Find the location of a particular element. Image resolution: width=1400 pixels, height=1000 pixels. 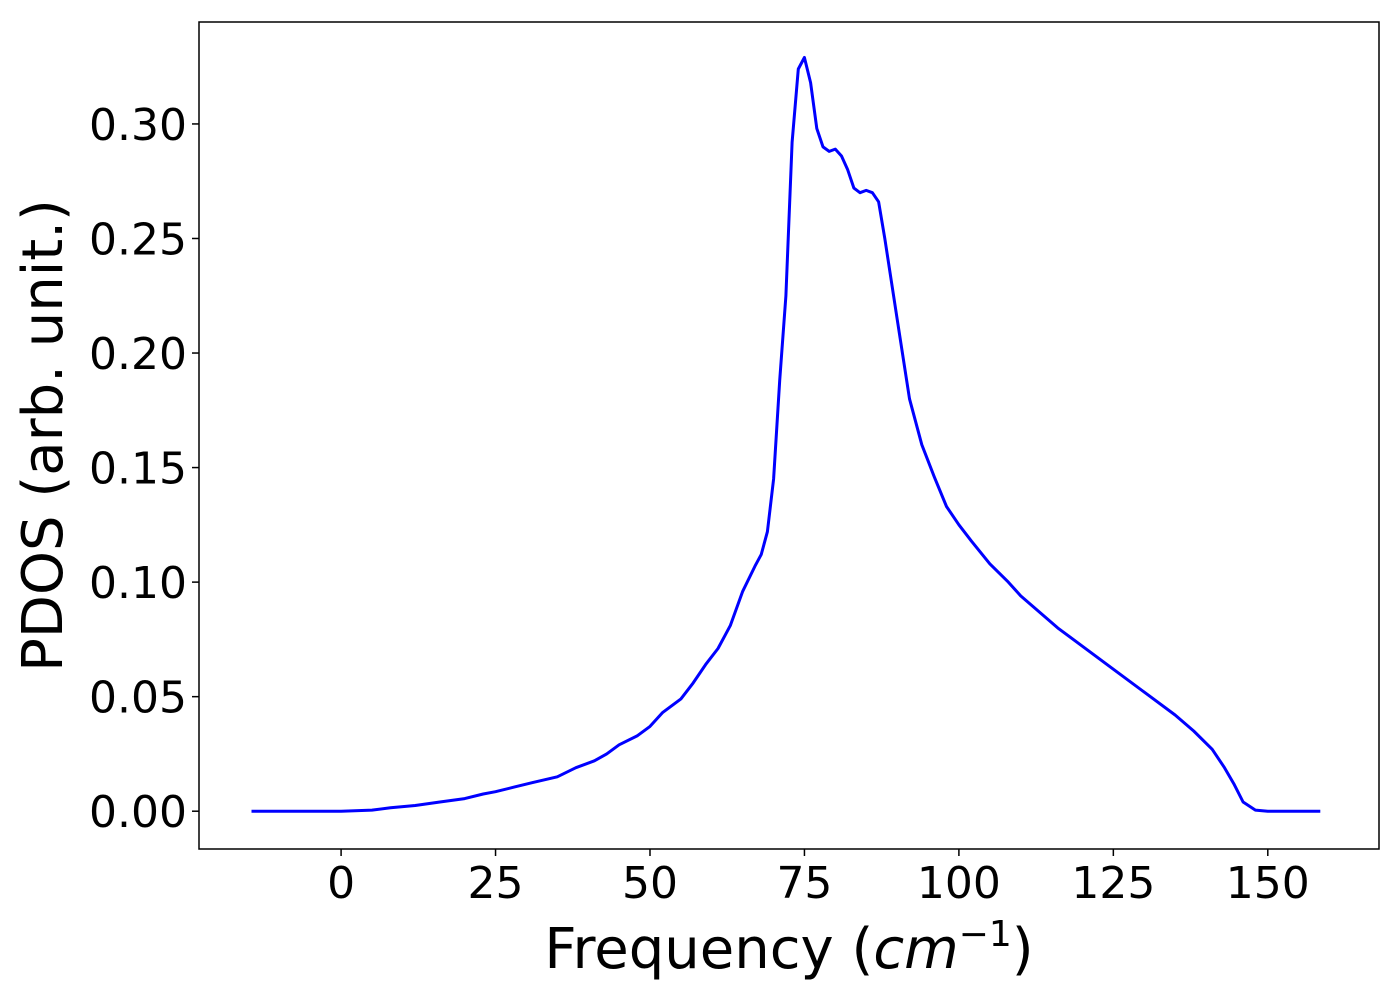

x-tick-label: 150 is located at coordinates (1268, 883).